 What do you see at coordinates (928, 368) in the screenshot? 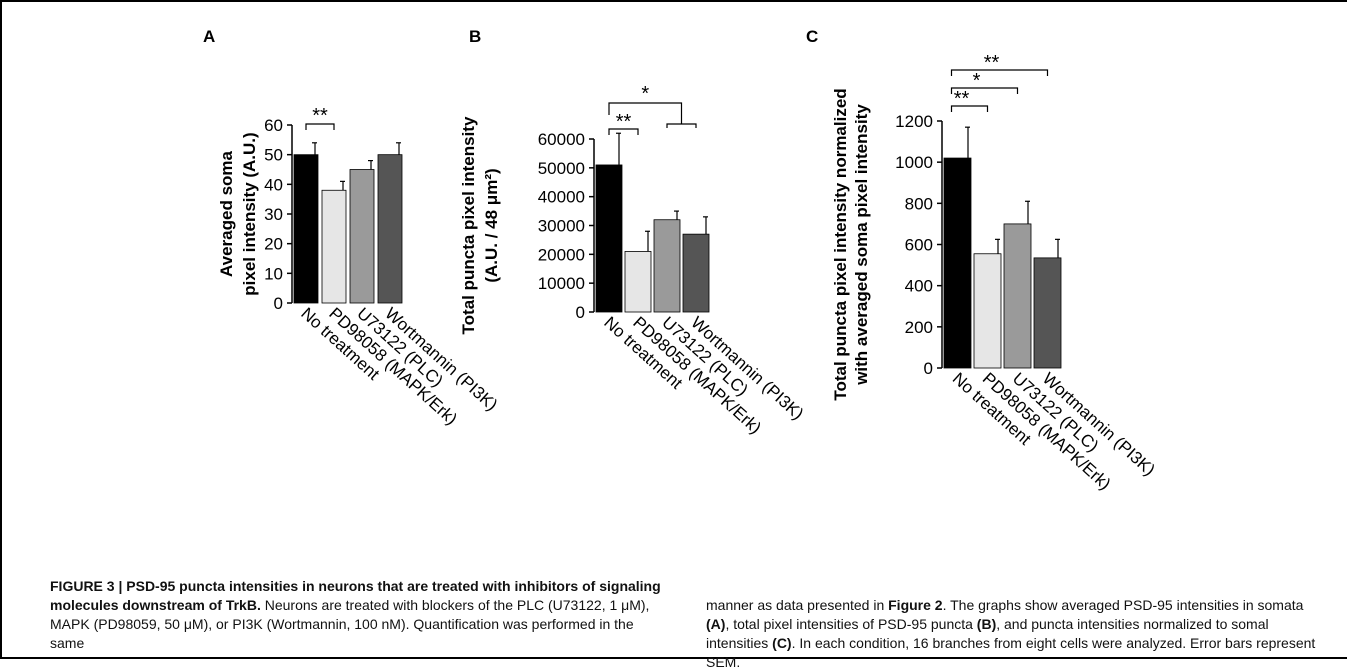
I see `panel-c-y-tick-label: 0` at bounding box center [928, 368].